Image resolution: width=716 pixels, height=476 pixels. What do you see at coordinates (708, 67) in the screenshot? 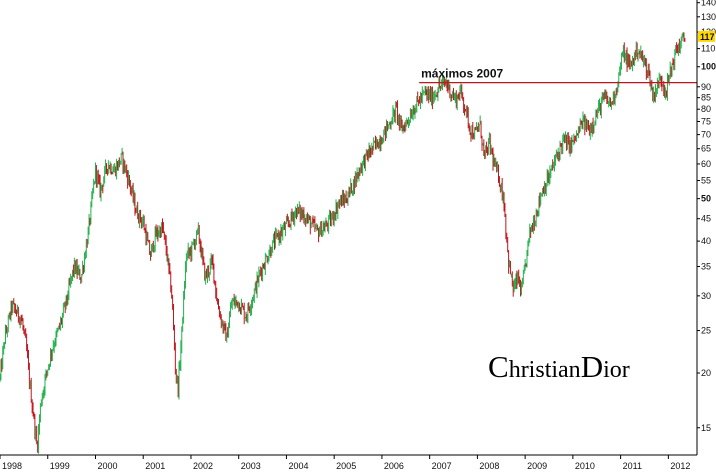
I see `y-tick-label: 100` at bounding box center [708, 67].